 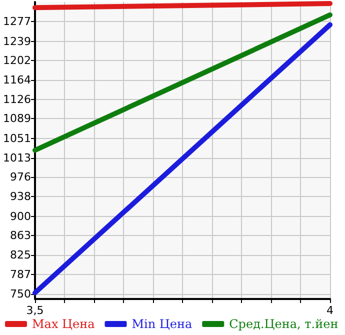 I want to click on y-tick-label: 787, so click(x=20, y=275).